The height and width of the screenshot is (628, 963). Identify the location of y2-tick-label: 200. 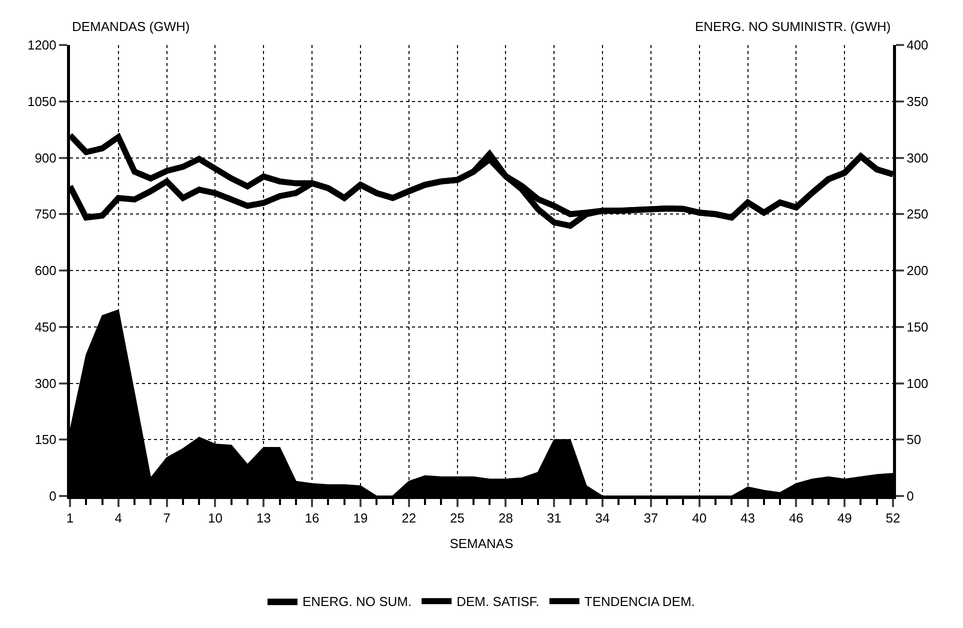
(917, 270).